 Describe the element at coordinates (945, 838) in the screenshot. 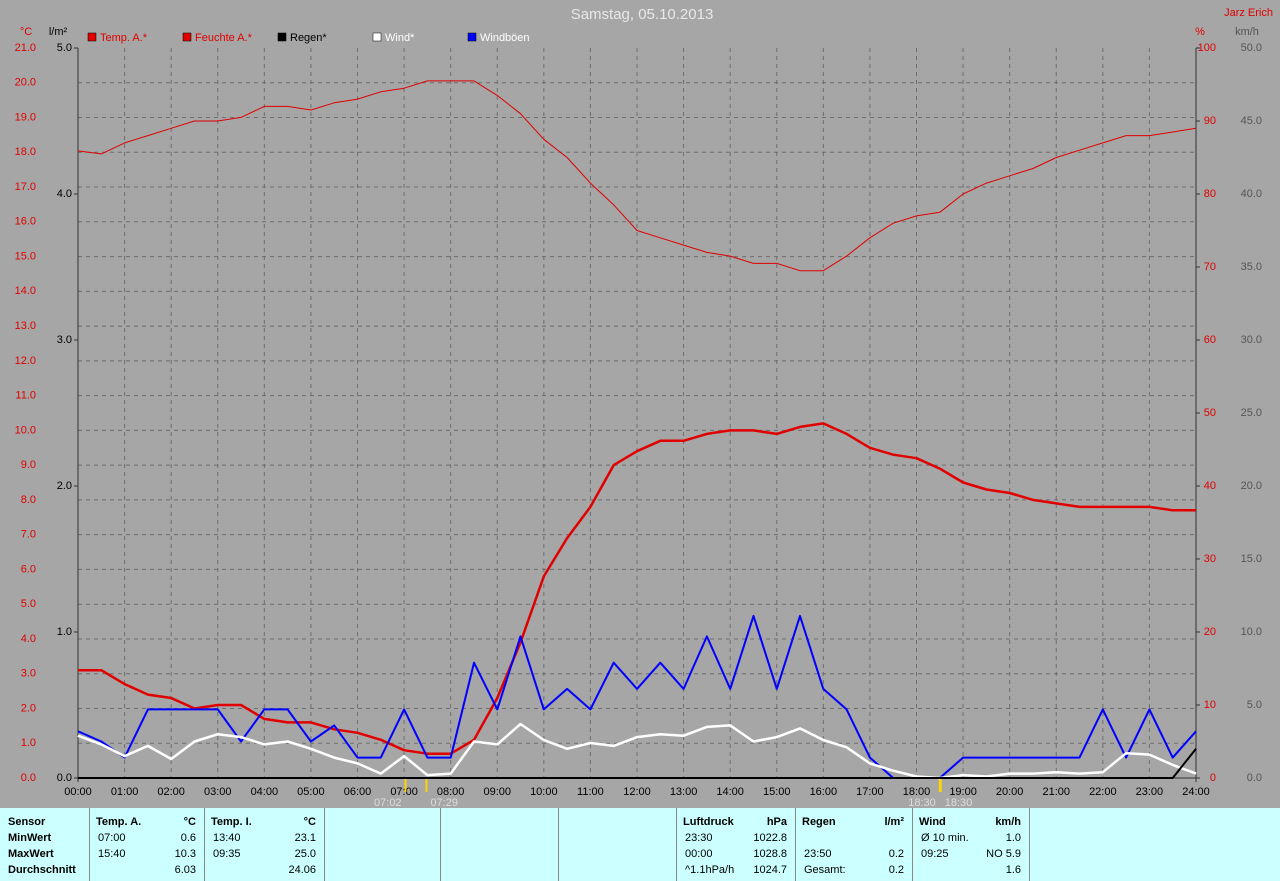

I see `stat-time: Ø 10 min.` at that location.